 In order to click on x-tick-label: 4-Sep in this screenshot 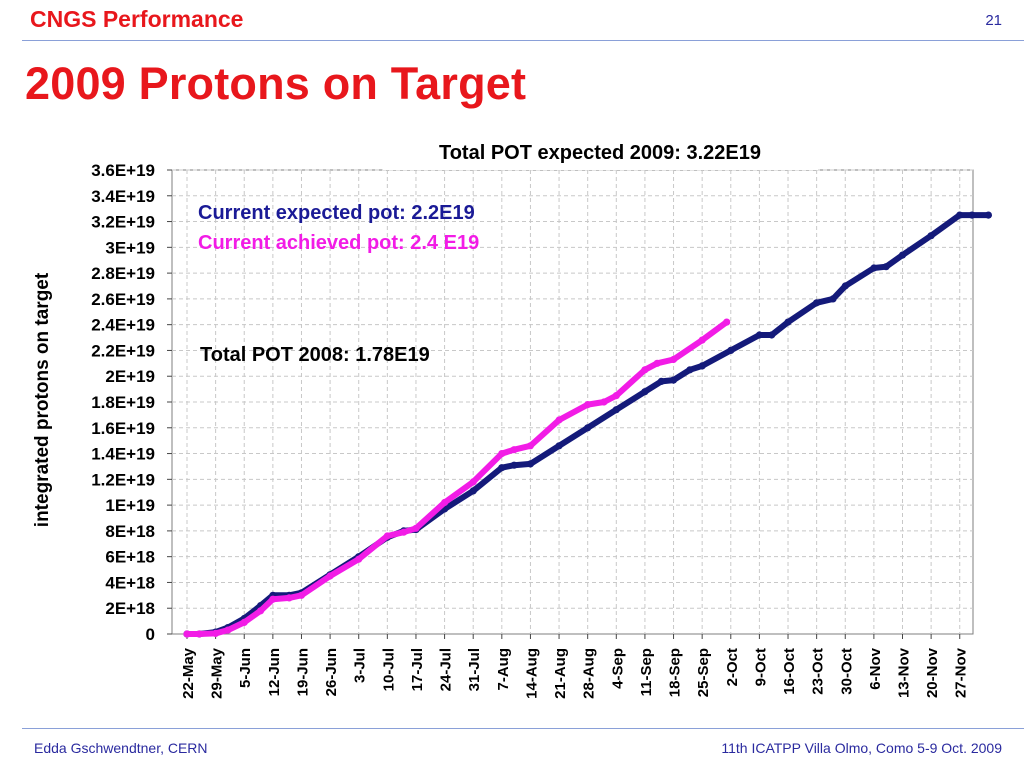, I will do `click(617, 668)`.